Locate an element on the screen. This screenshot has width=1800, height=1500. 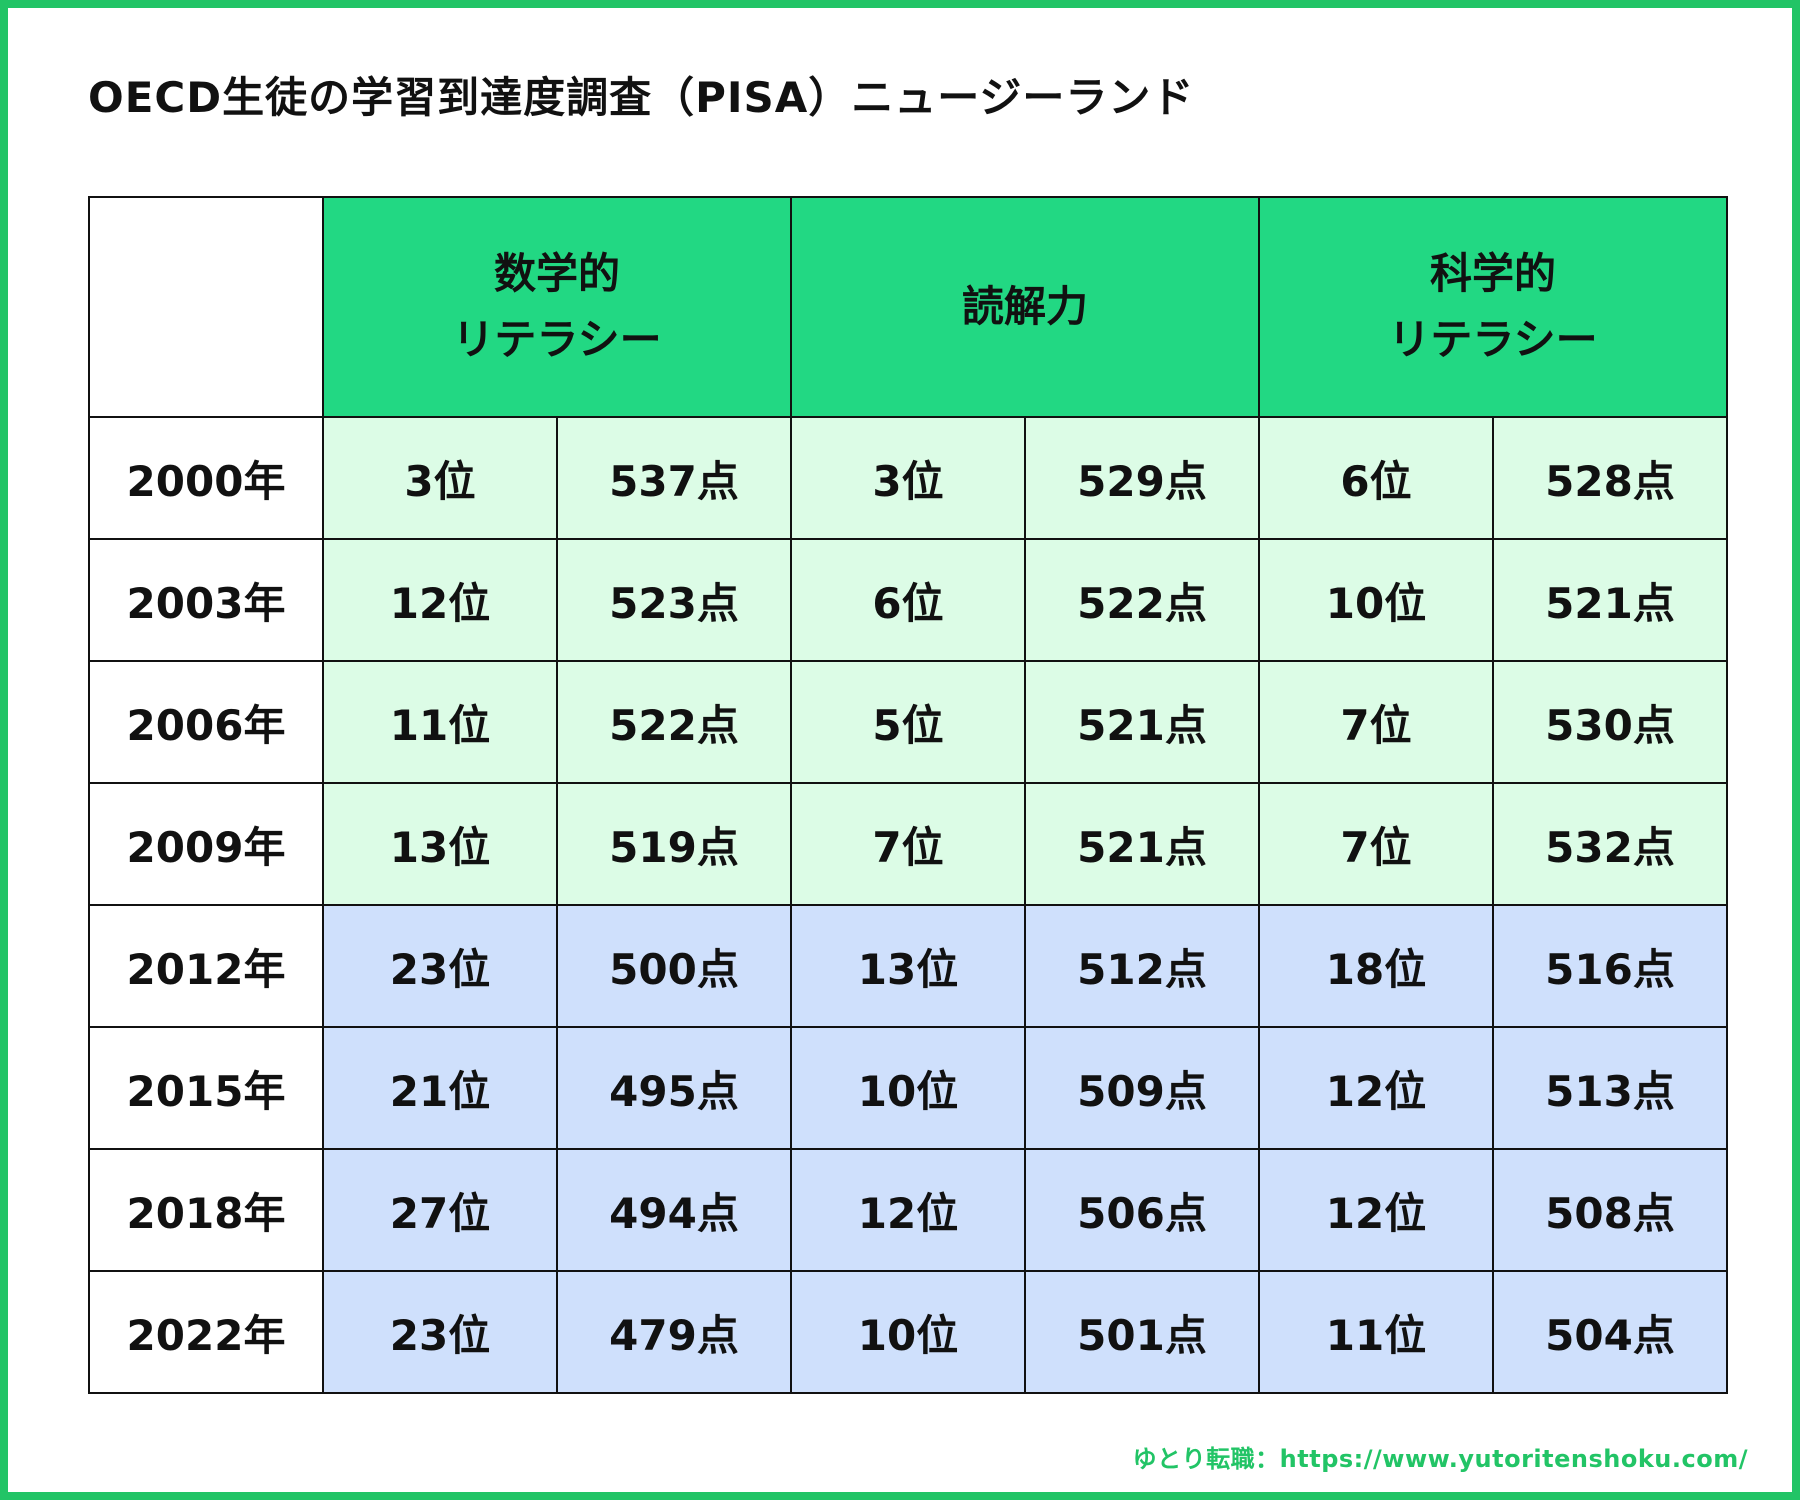
table-row: 2022年 23位 479点 10位 501点 11位 504点 is located at coordinates (908, 1332).